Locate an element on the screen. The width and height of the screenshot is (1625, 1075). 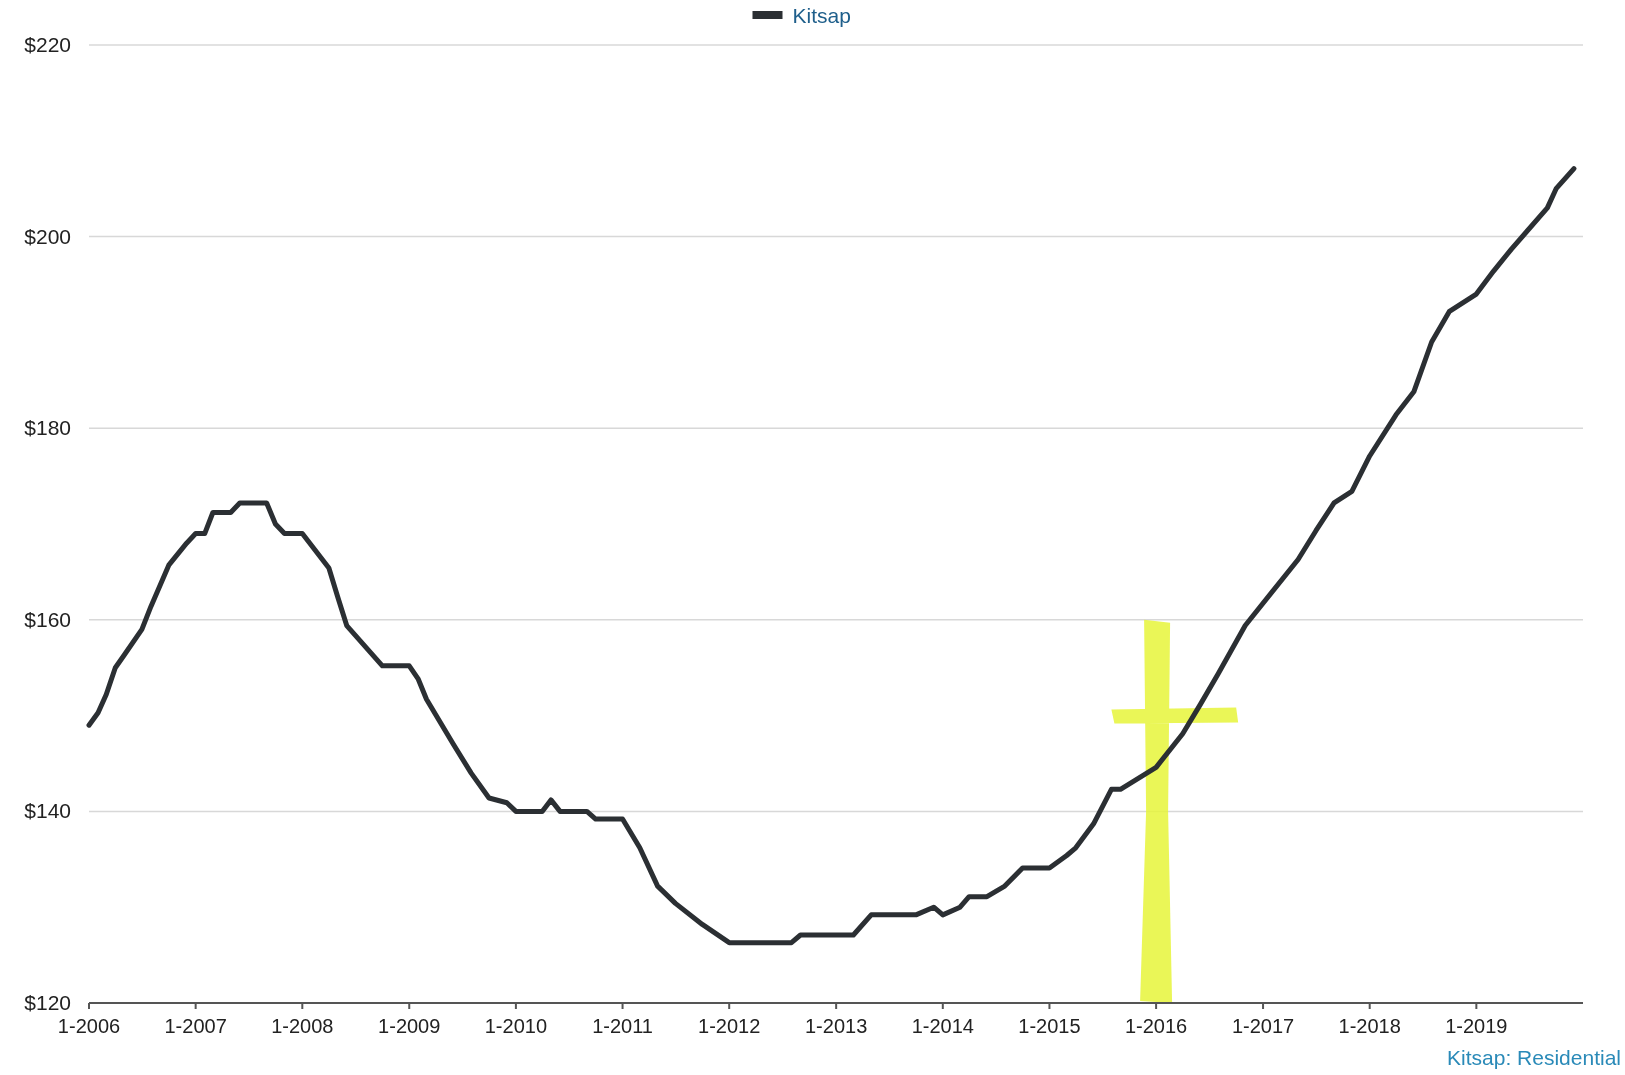
y-tick-label: $140 is located at coordinates (47, 811).